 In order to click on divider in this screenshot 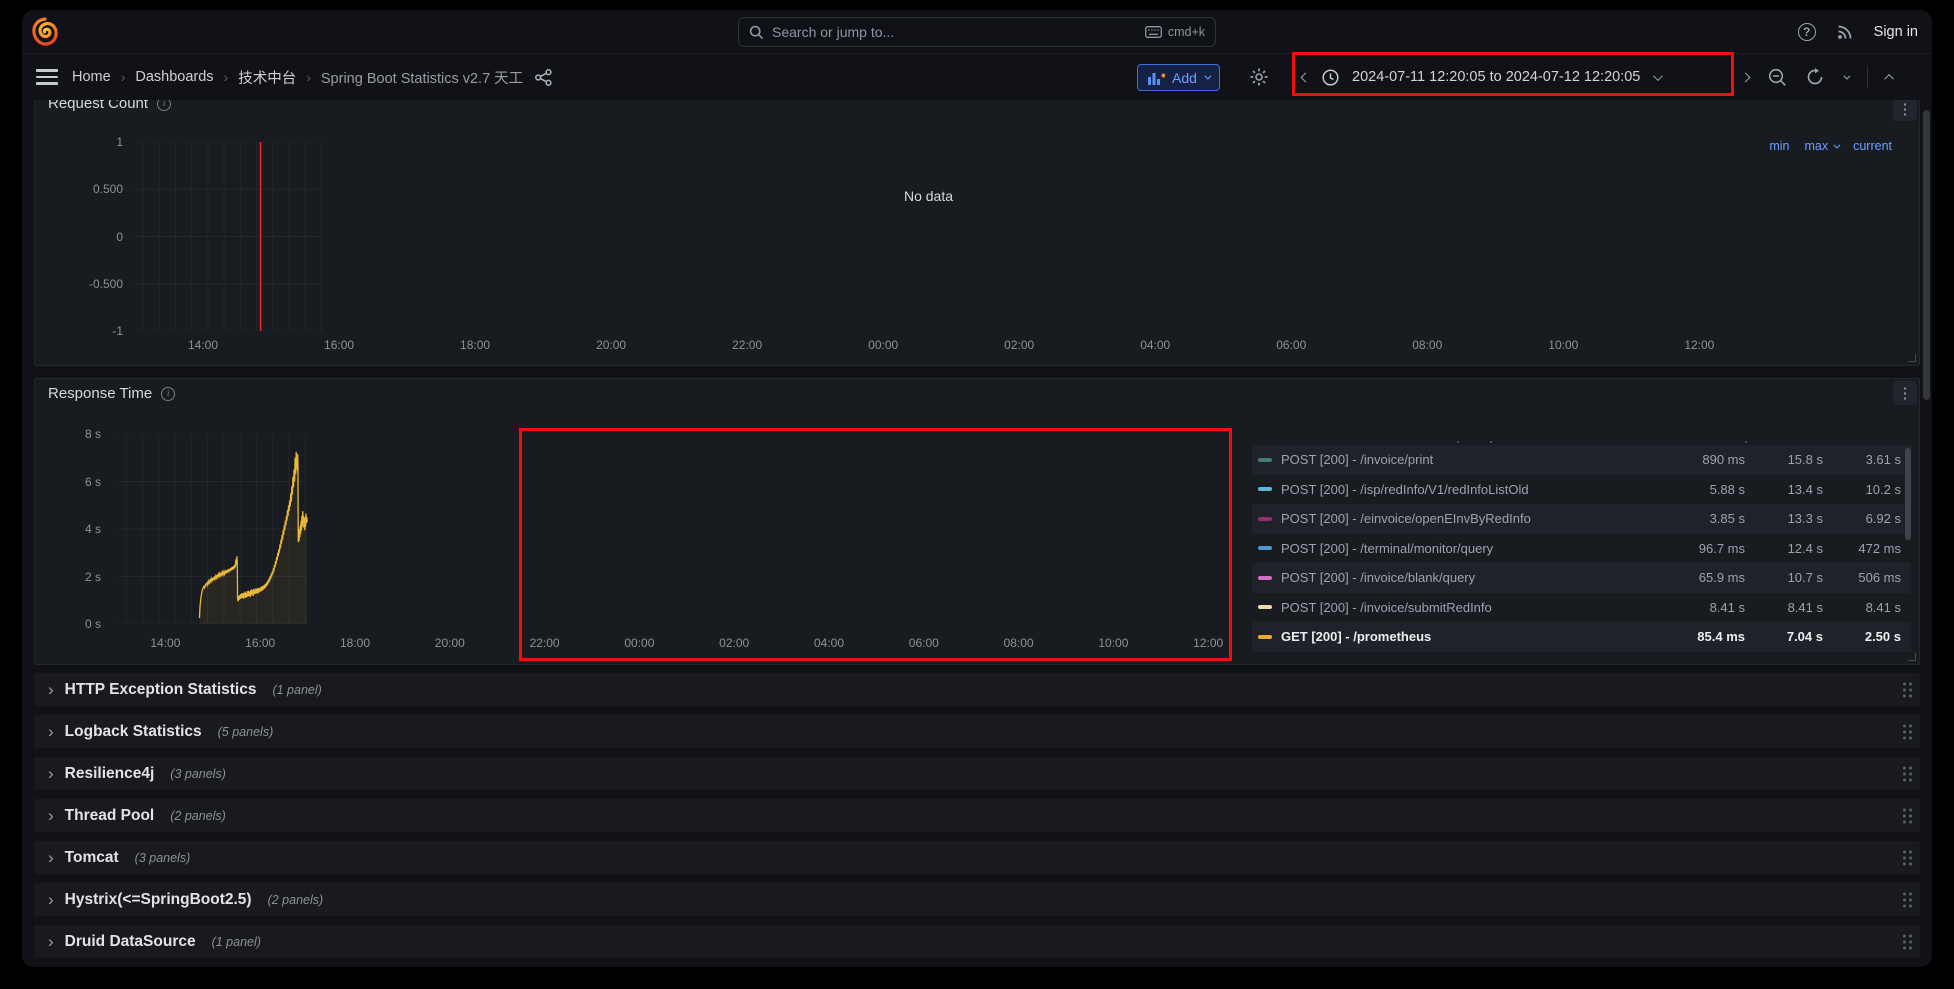, I will do `click(1867, 77)`.